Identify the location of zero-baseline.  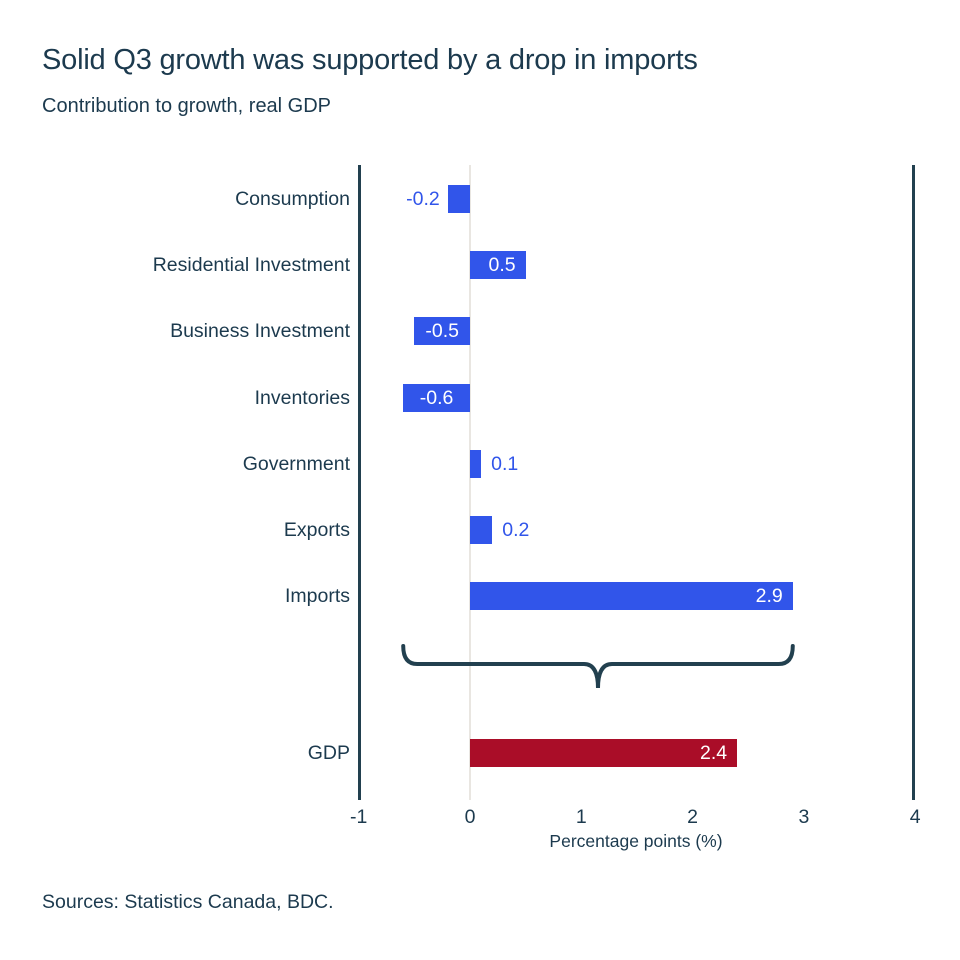
(470, 482).